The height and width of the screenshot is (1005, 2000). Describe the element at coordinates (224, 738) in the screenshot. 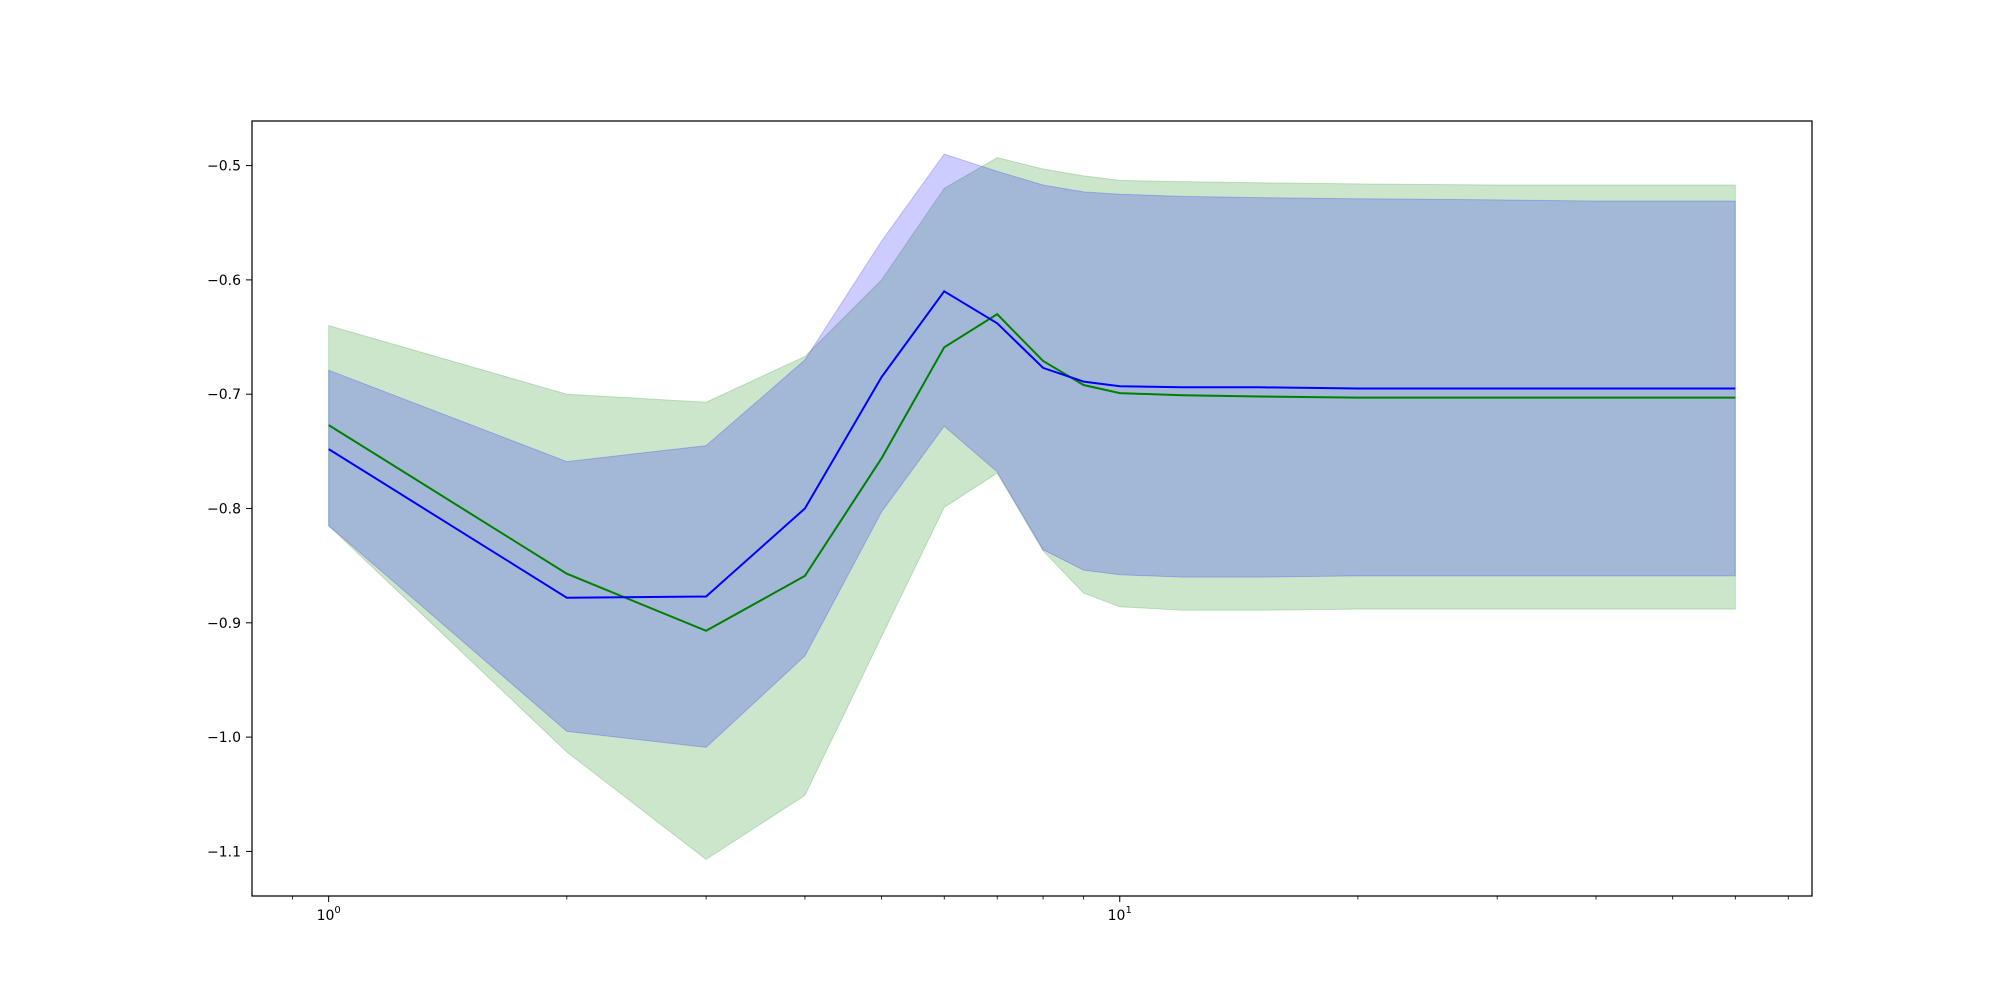

I see `y-tick-label: −1.0` at that location.